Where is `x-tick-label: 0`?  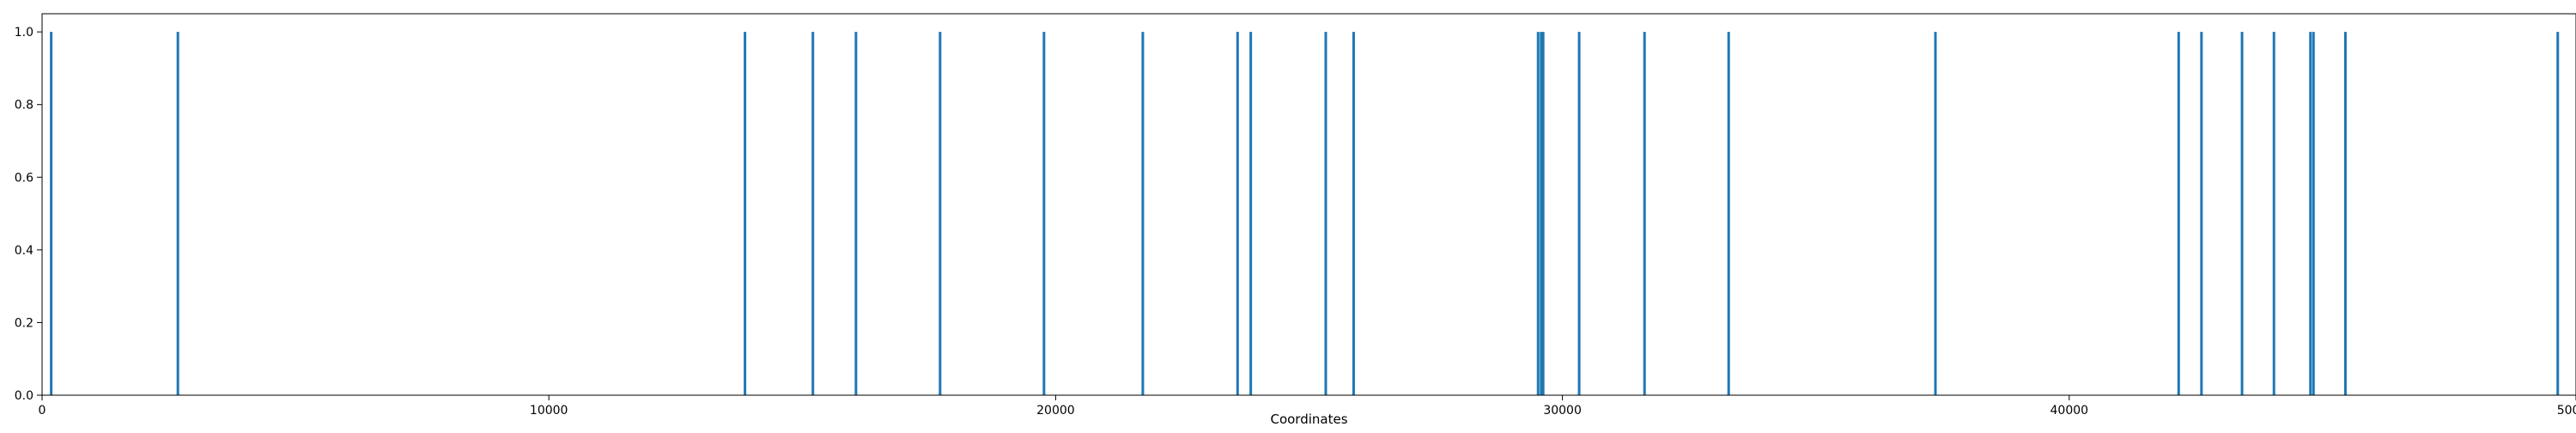
x-tick-label: 0 is located at coordinates (42, 411).